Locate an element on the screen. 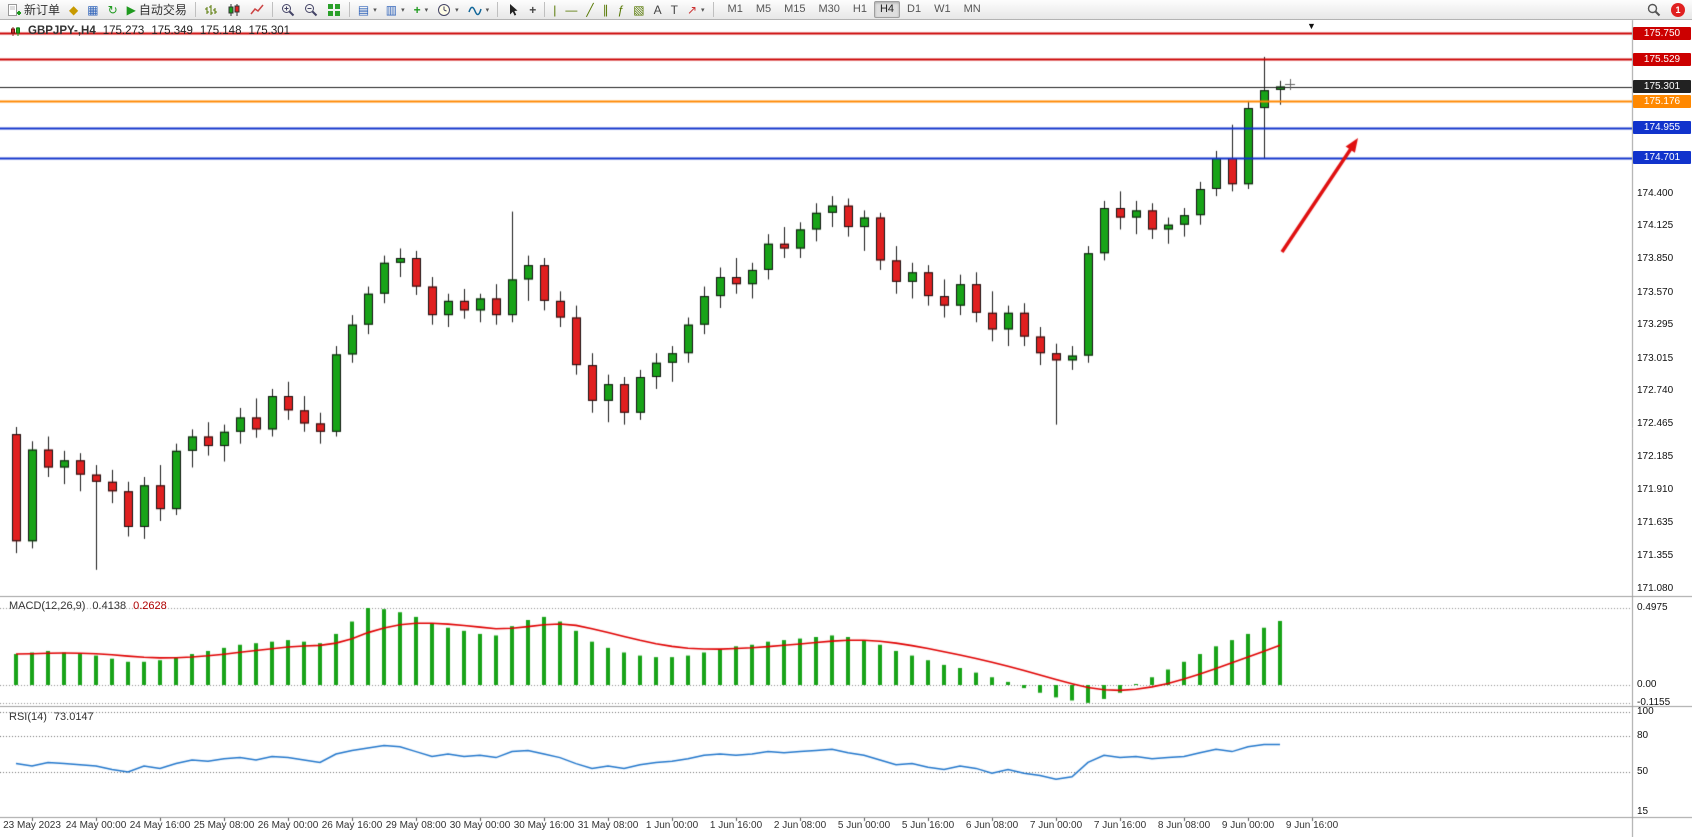 The image size is (1692, 837). timeframe-button-M1: M1 is located at coordinates (735, 9).